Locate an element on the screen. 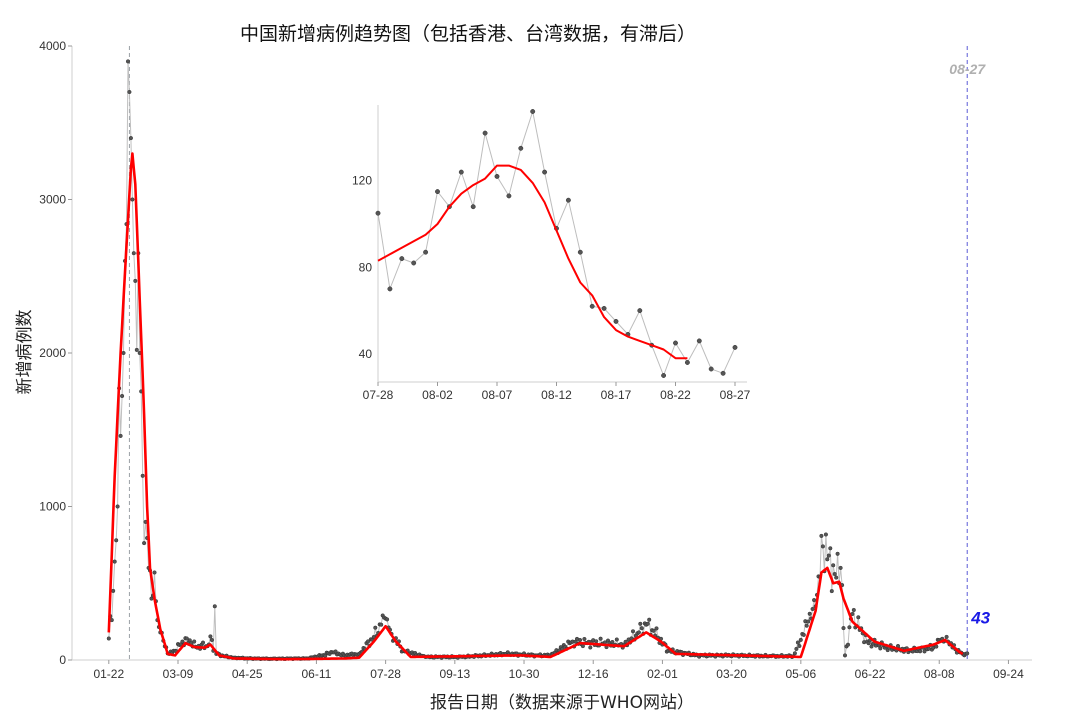 The image size is (1080, 720). x-tick-label: 06-11 is located at coordinates (317, 674).